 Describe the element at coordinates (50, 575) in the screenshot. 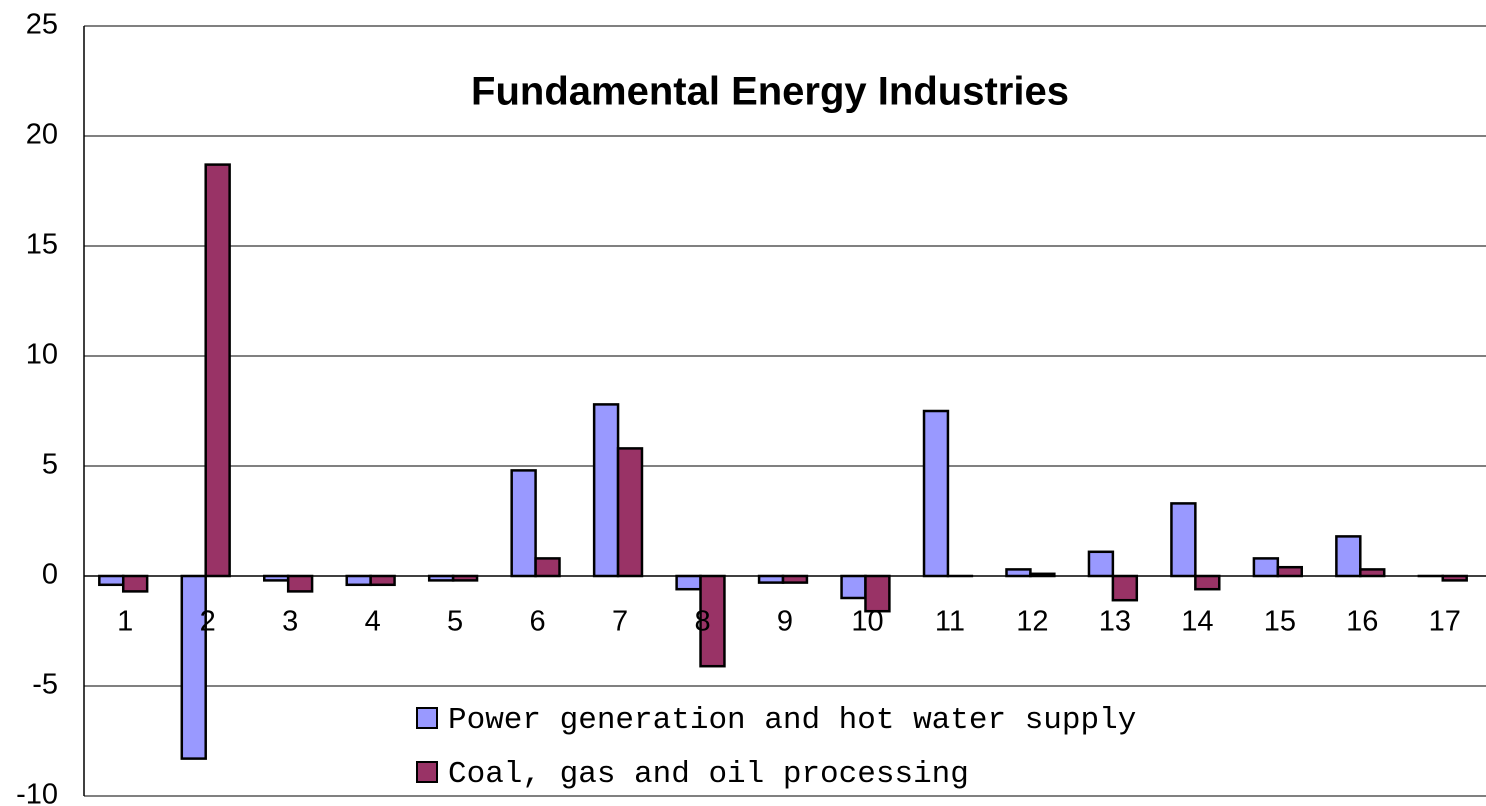

I see `y-tick-label: 0` at that location.